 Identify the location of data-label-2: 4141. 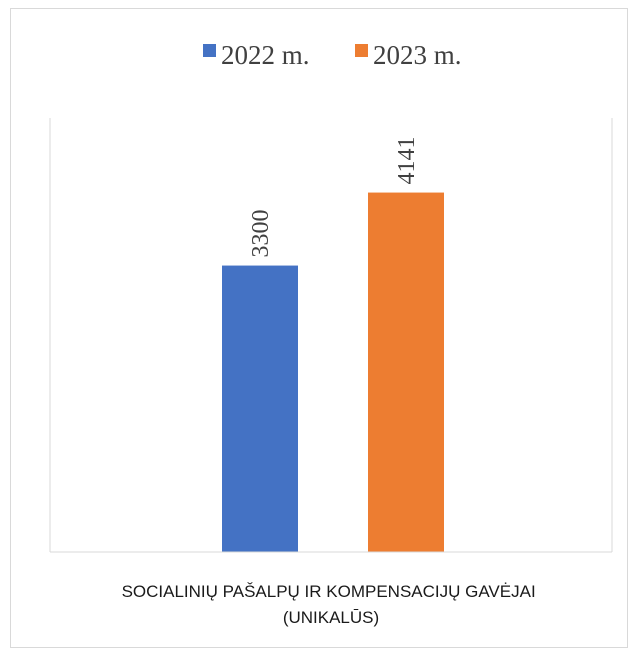
(407, 161).